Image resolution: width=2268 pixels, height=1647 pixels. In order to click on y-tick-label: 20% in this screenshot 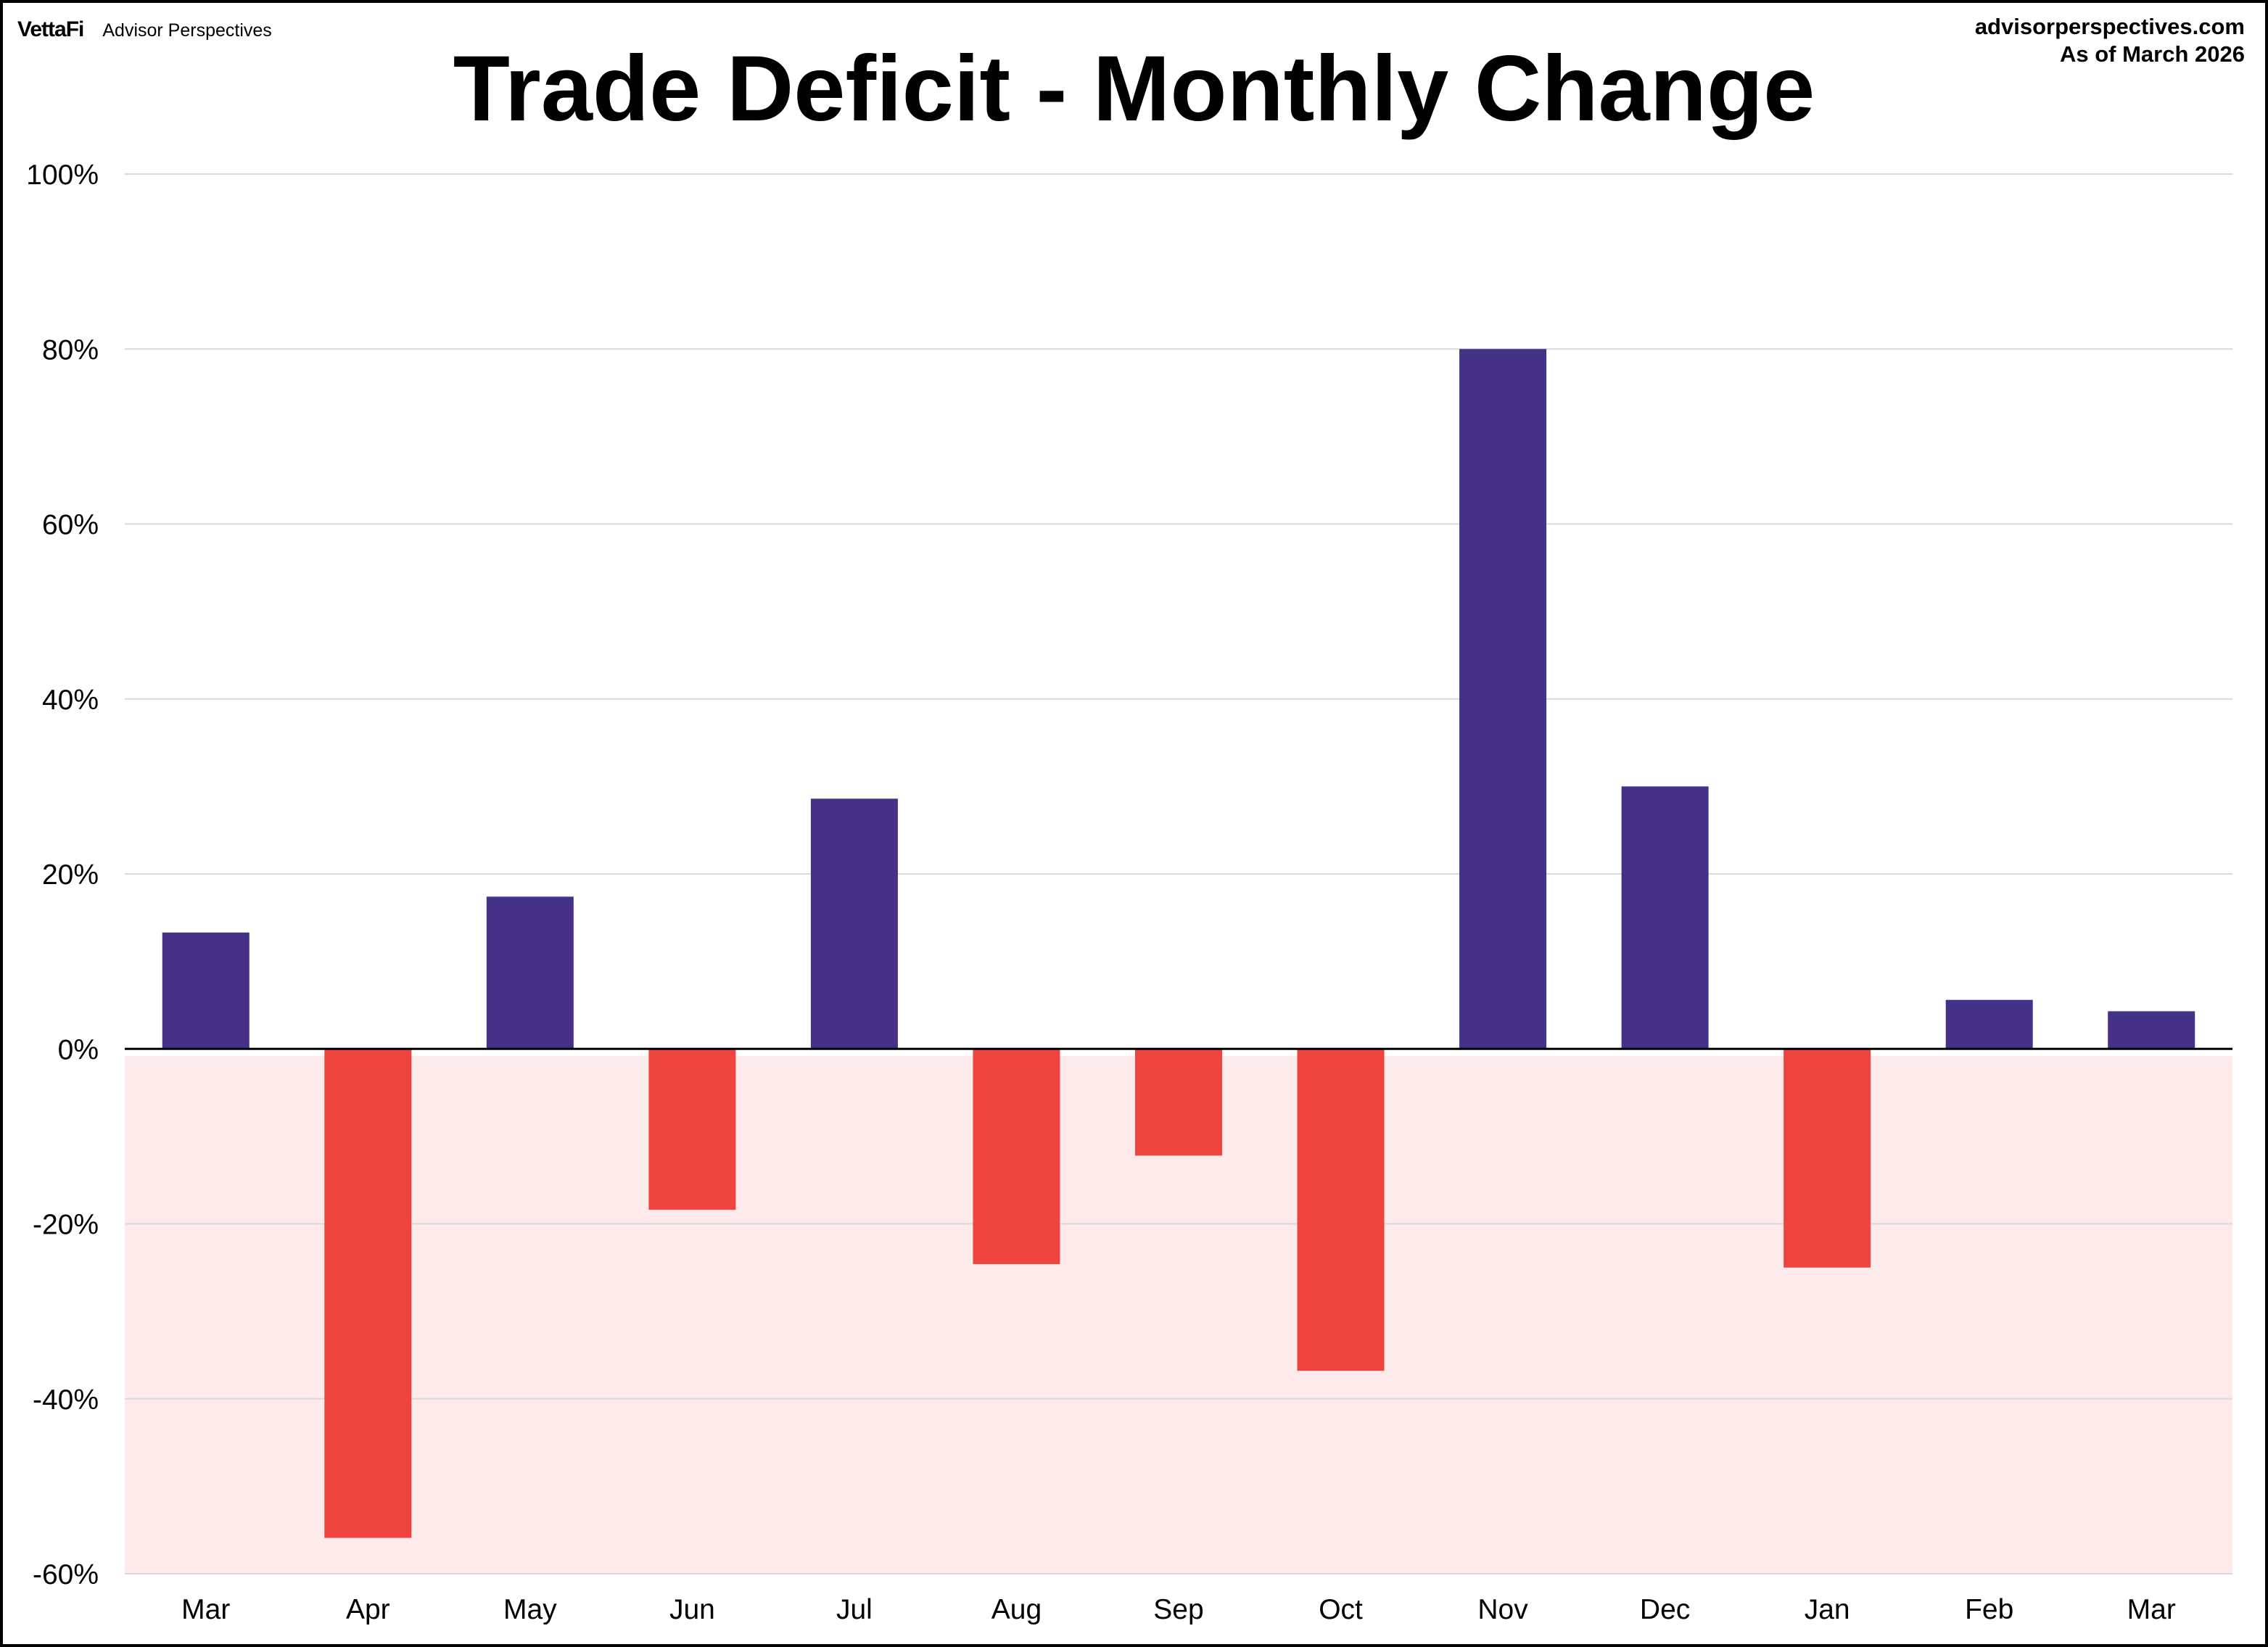, I will do `click(70, 875)`.